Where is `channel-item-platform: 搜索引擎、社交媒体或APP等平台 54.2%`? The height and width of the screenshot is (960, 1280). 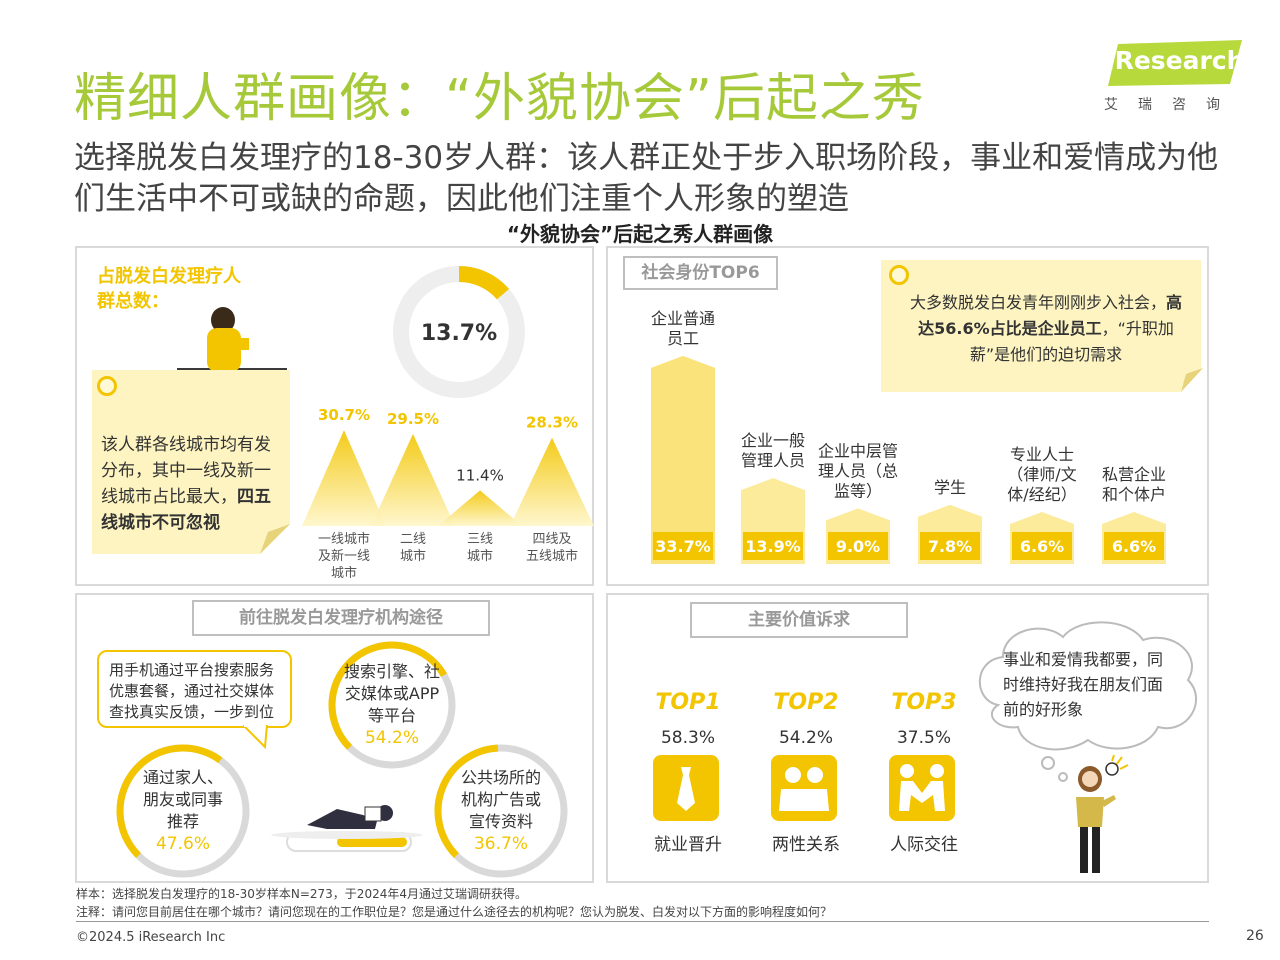
channel-item-platform: 搜索引擎、社交媒体或APP等平台 54.2% is located at coordinates (392, 705).